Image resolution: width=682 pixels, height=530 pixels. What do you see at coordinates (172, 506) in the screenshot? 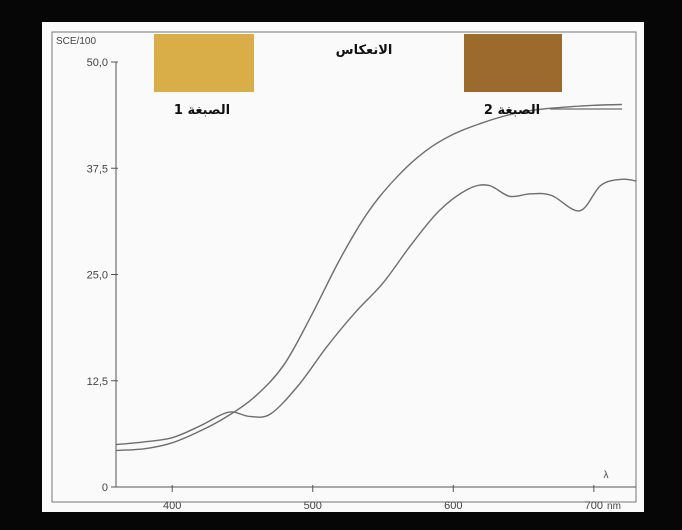
I see `x-tick-label: 400` at bounding box center [172, 506].